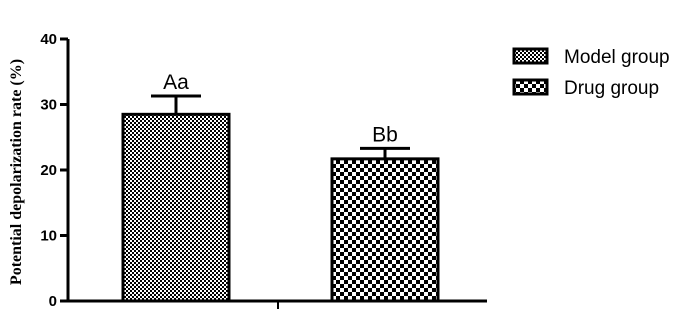  I want to click on y-tick-label: 10, so click(48, 236).